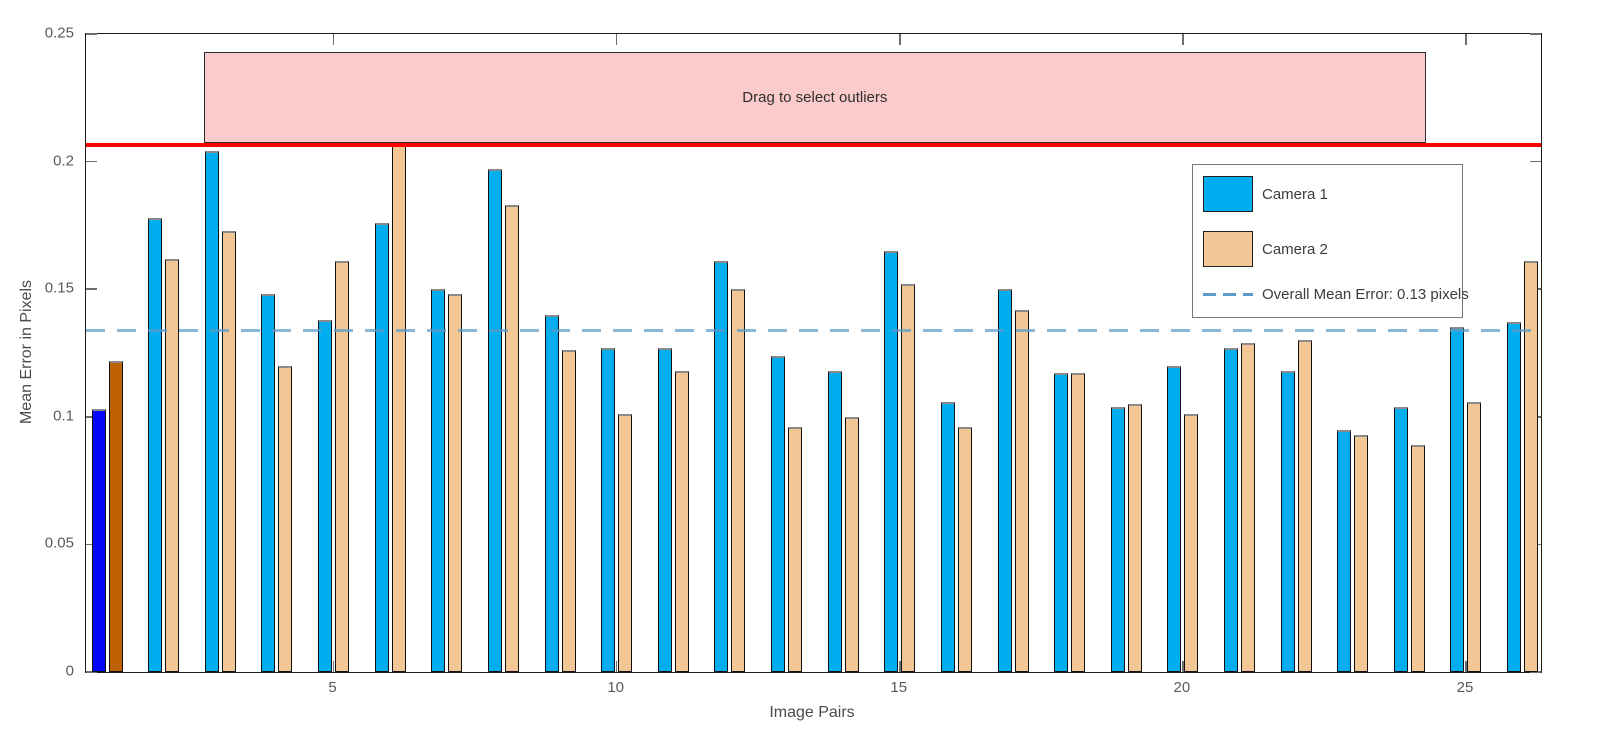  What do you see at coordinates (59, 288) in the screenshot?
I see `y-tick-label-0.15: 0.15` at bounding box center [59, 288].